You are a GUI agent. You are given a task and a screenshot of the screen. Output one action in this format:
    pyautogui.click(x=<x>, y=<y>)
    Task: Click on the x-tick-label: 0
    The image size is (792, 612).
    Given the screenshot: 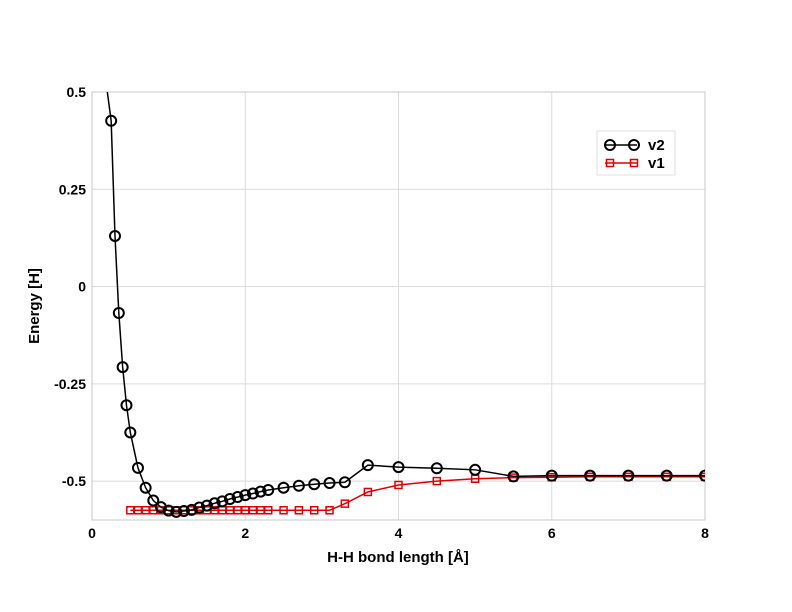 What is the action you would take?
    pyautogui.click(x=92, y=533)
    